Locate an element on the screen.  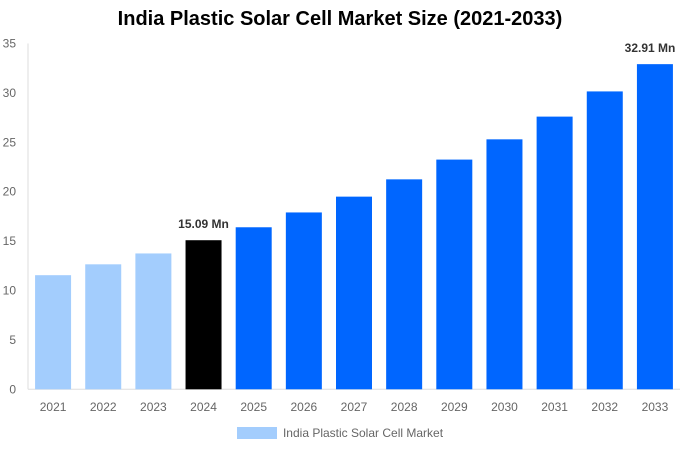
data-label: 32.91 Mn is located at coordinates (650, 48).